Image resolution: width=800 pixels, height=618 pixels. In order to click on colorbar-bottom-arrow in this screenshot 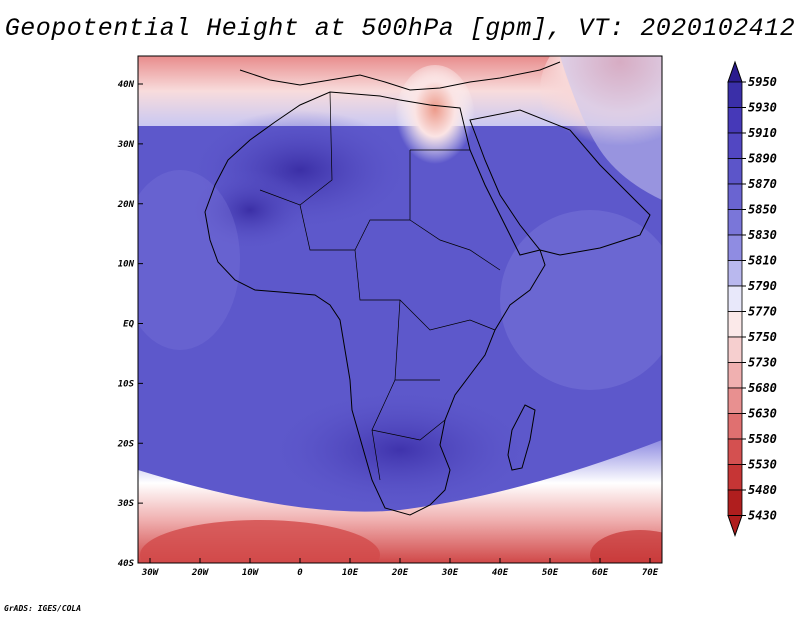, I will do `click(735, 526)`.